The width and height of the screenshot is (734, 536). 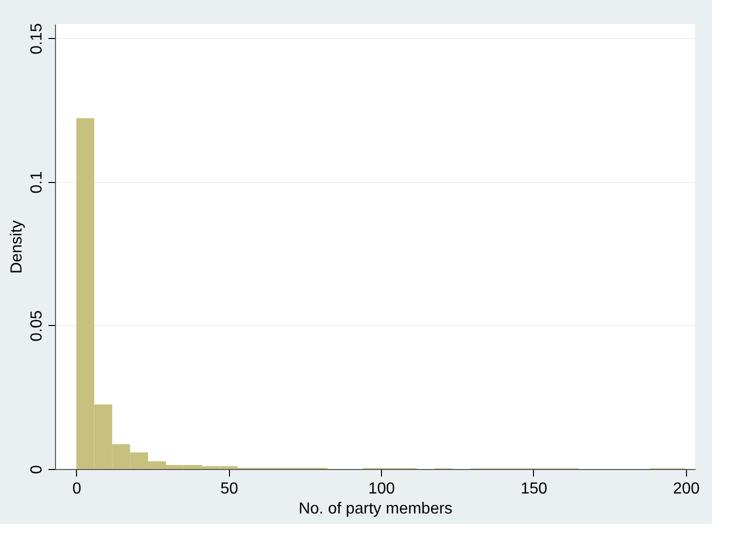 What do you see at coordinates (229, 489) in the screenshot?
I see `x-tick-label: 50` at bounding box center [229, 489].